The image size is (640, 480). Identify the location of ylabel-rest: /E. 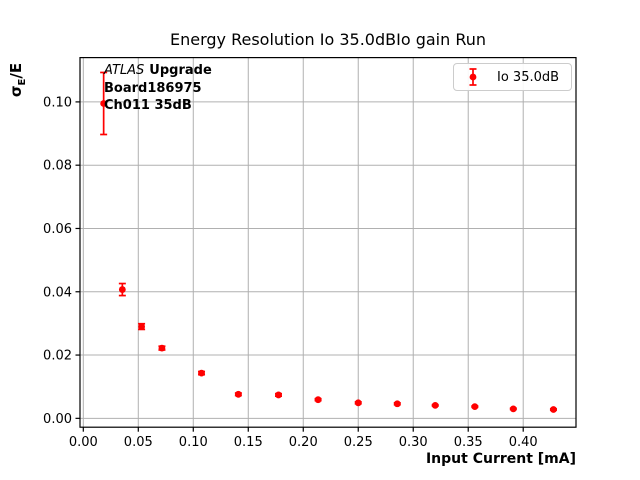
(16, 70).